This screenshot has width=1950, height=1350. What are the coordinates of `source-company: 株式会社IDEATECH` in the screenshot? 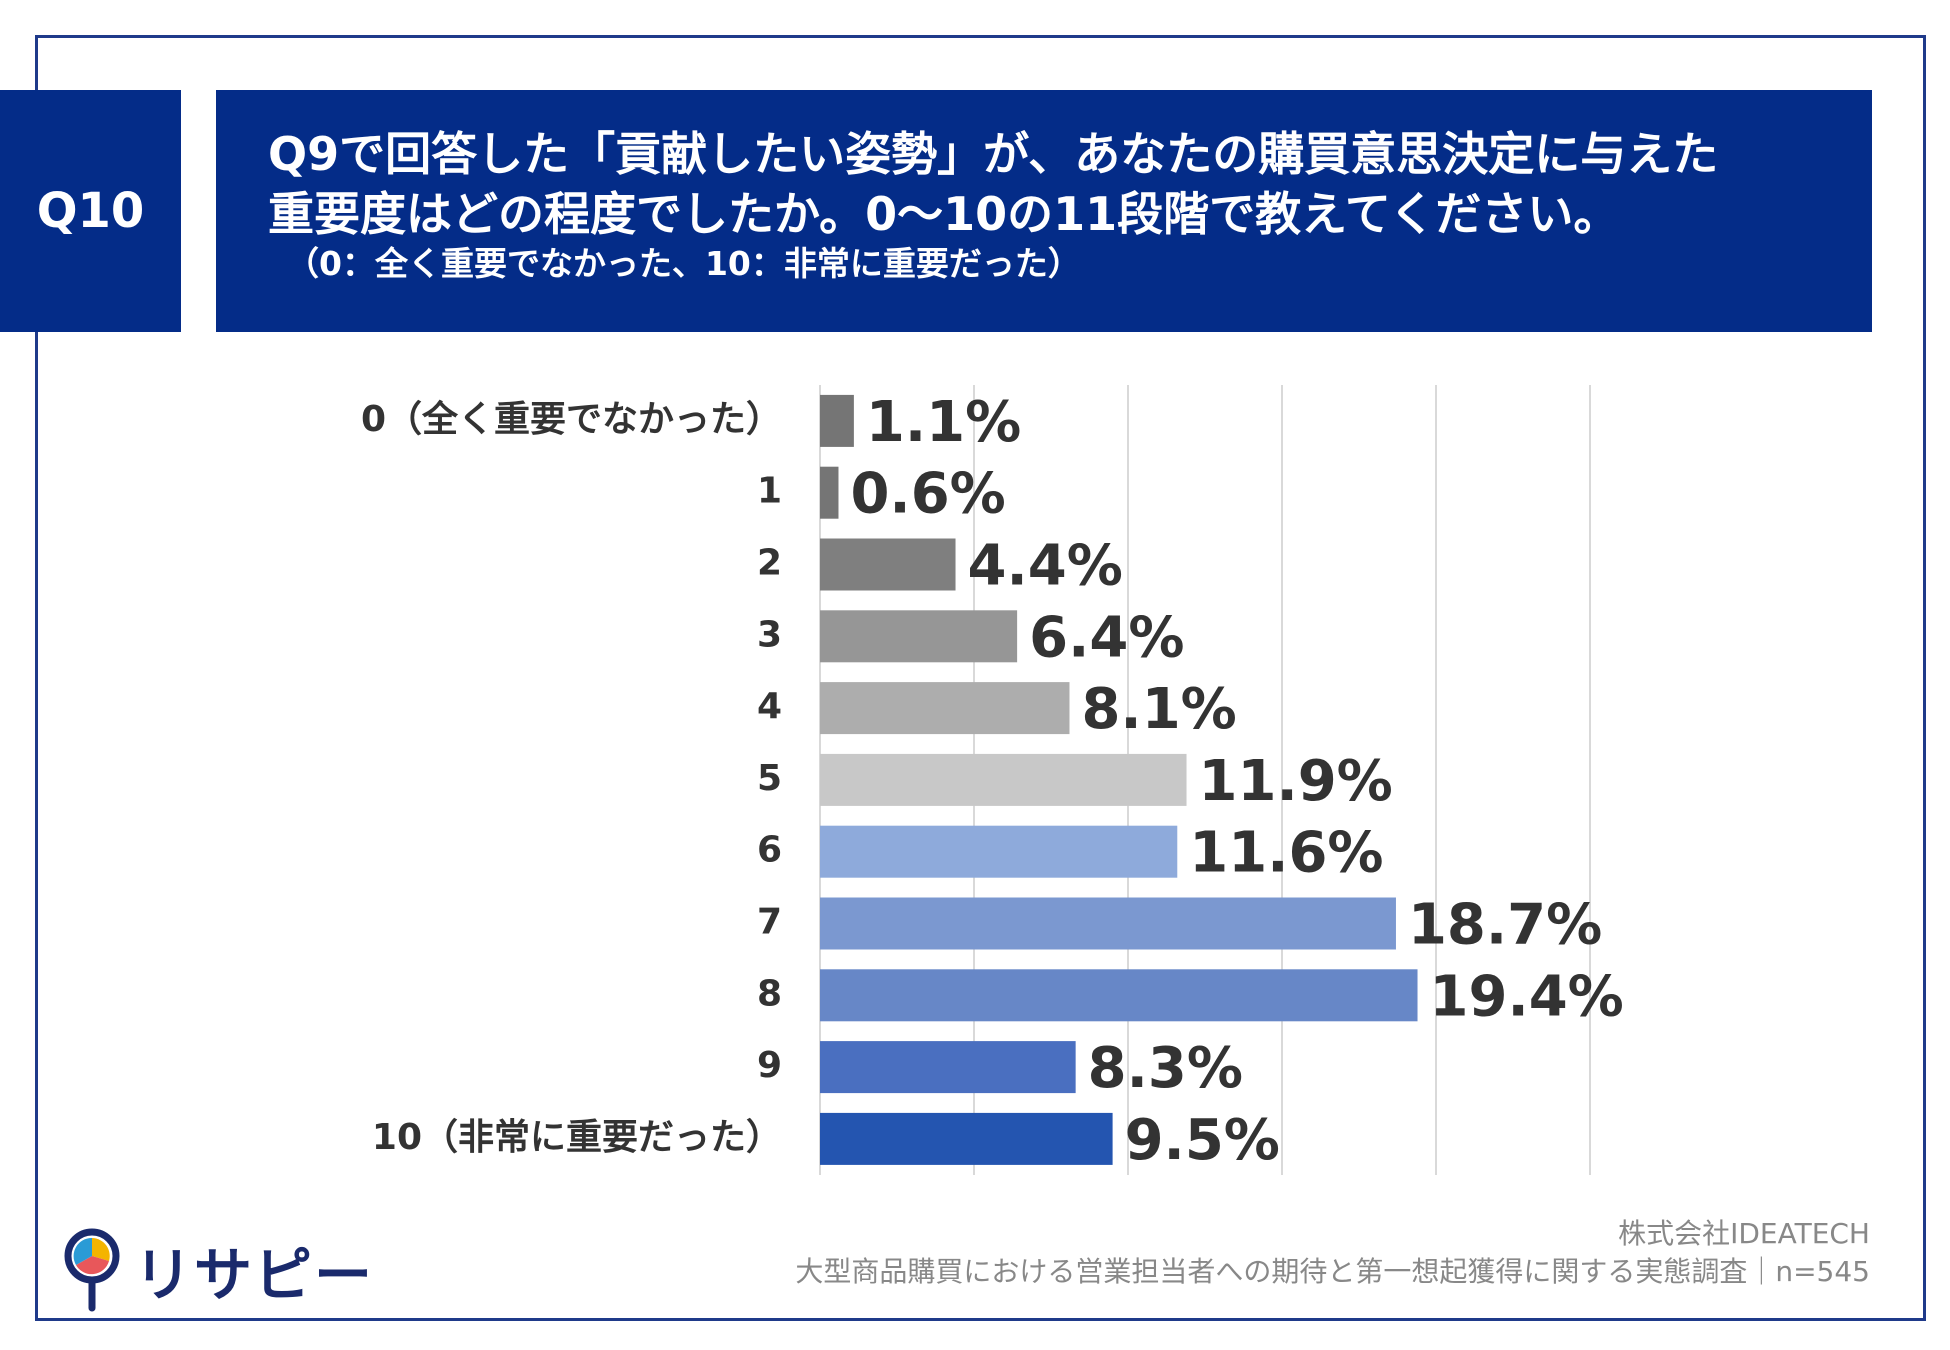 It's located at (1744, 1233).